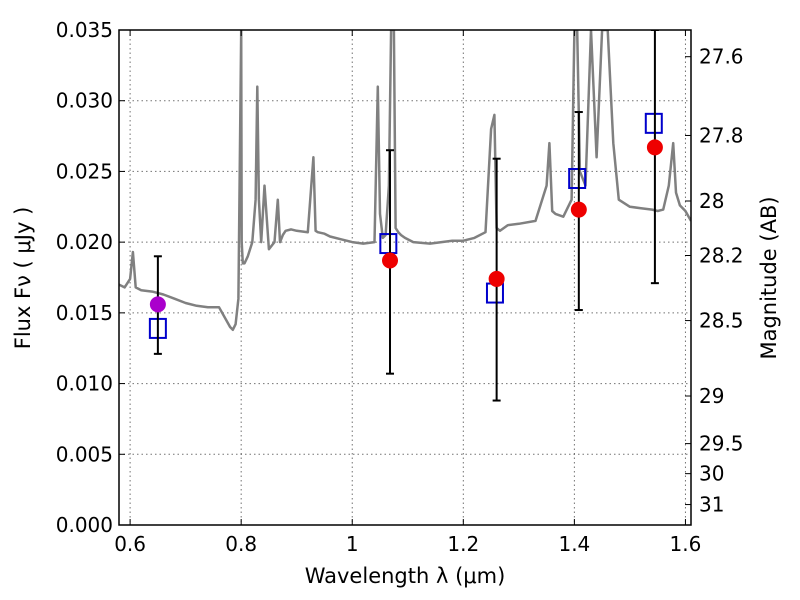  What do you see at coordinates (711, 396) in the screenshot?
I see `right-tick-label: 29` at bounding box center [711, 396].